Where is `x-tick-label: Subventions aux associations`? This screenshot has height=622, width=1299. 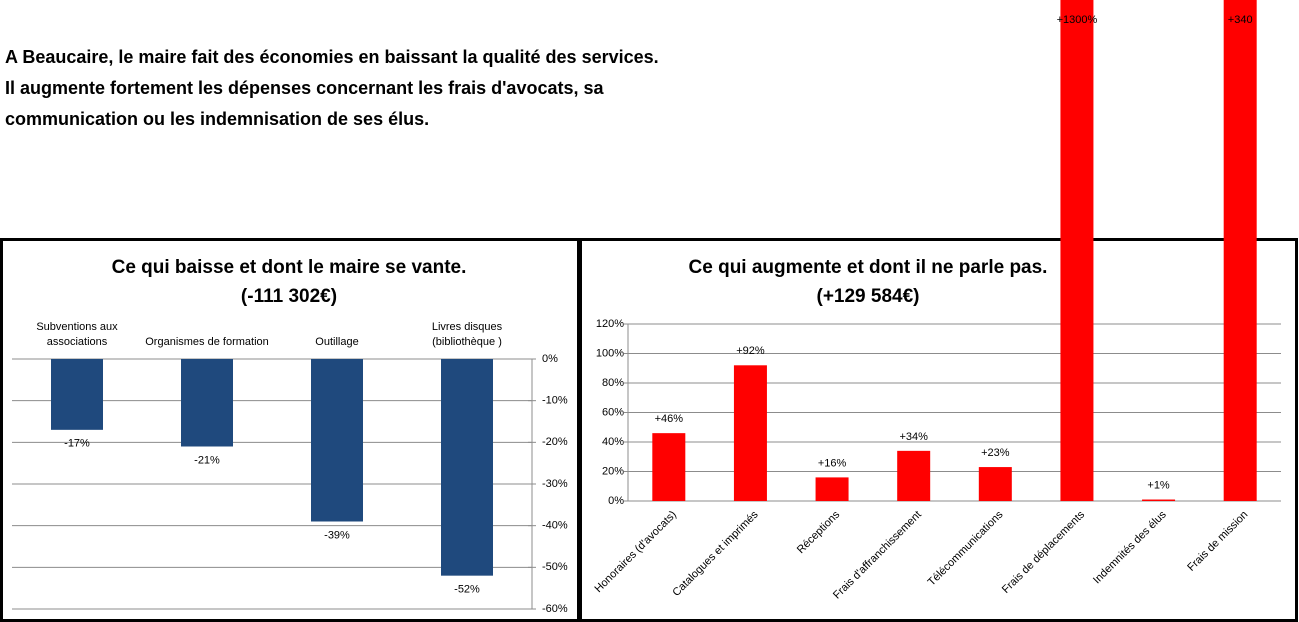
x-tick-label: Subventions aux associations is located at coordinates (77, 334).